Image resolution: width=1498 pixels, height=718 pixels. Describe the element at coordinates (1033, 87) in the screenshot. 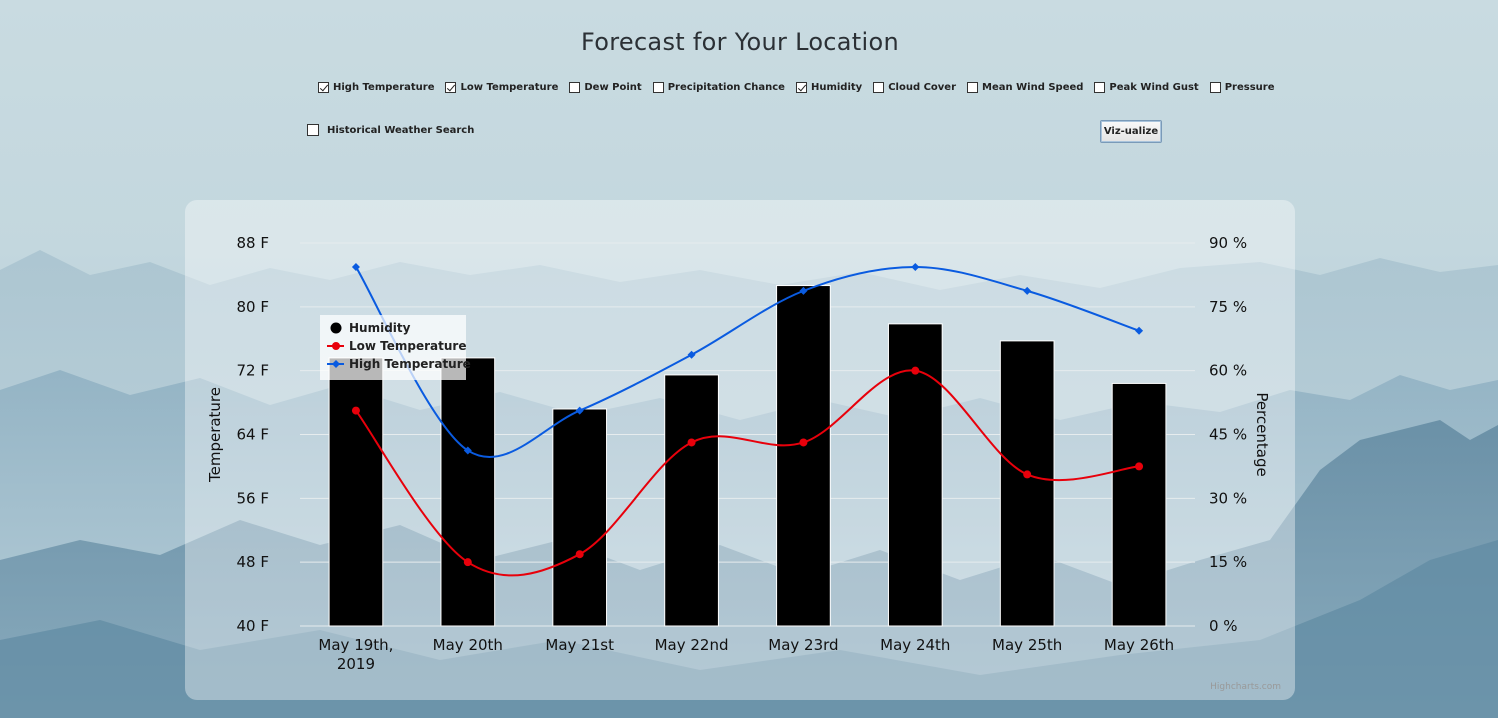

I see `option-label: Mean Wind Speed` at that location.